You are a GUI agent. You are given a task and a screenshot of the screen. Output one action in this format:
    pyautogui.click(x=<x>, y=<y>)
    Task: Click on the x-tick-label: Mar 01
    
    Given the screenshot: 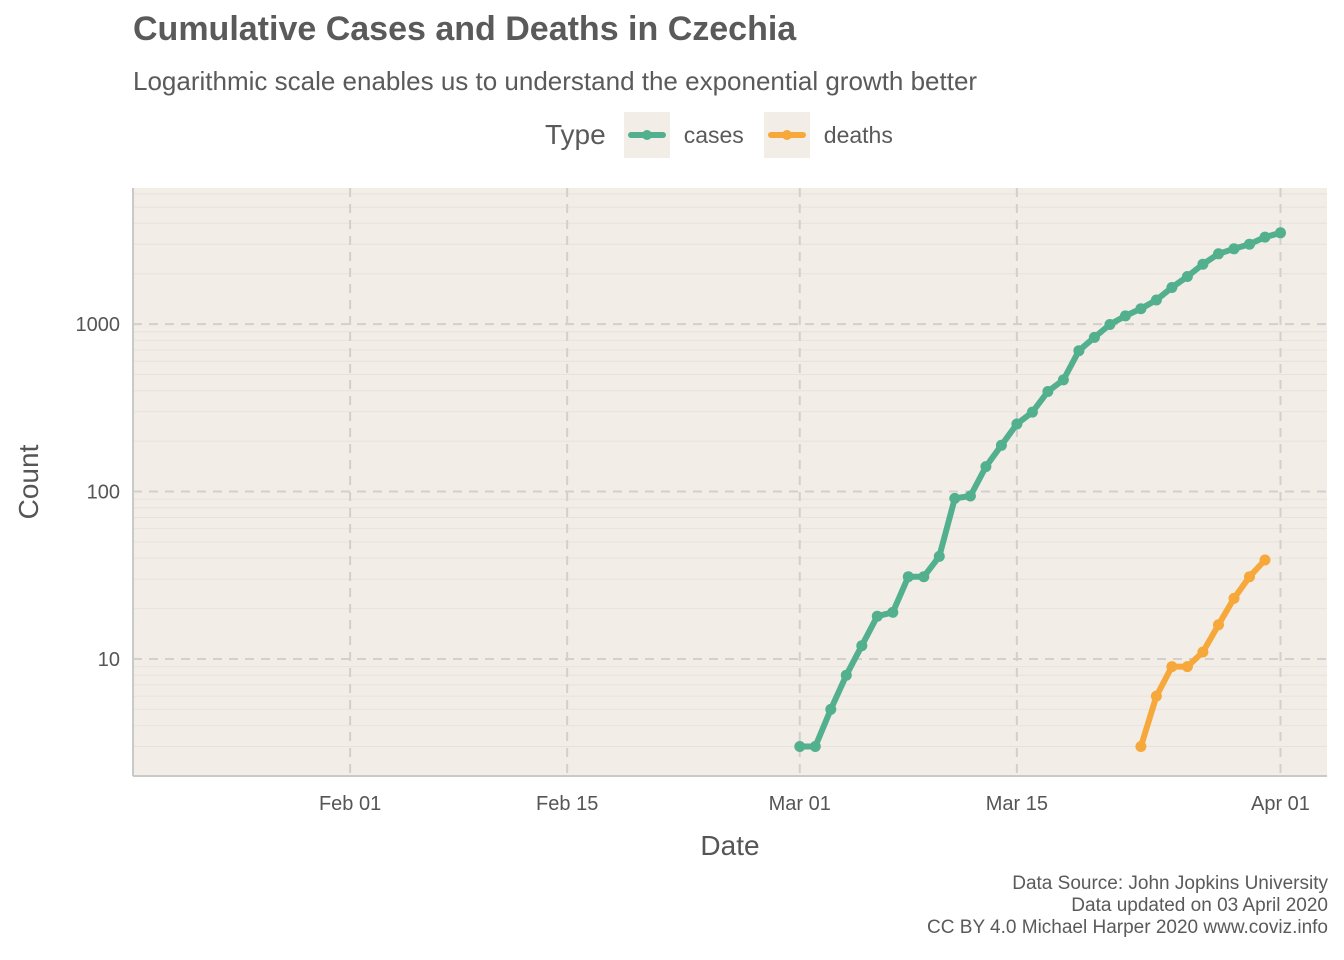 What is the action you would take?
    pyautogui.click(x=800, y=804)
    